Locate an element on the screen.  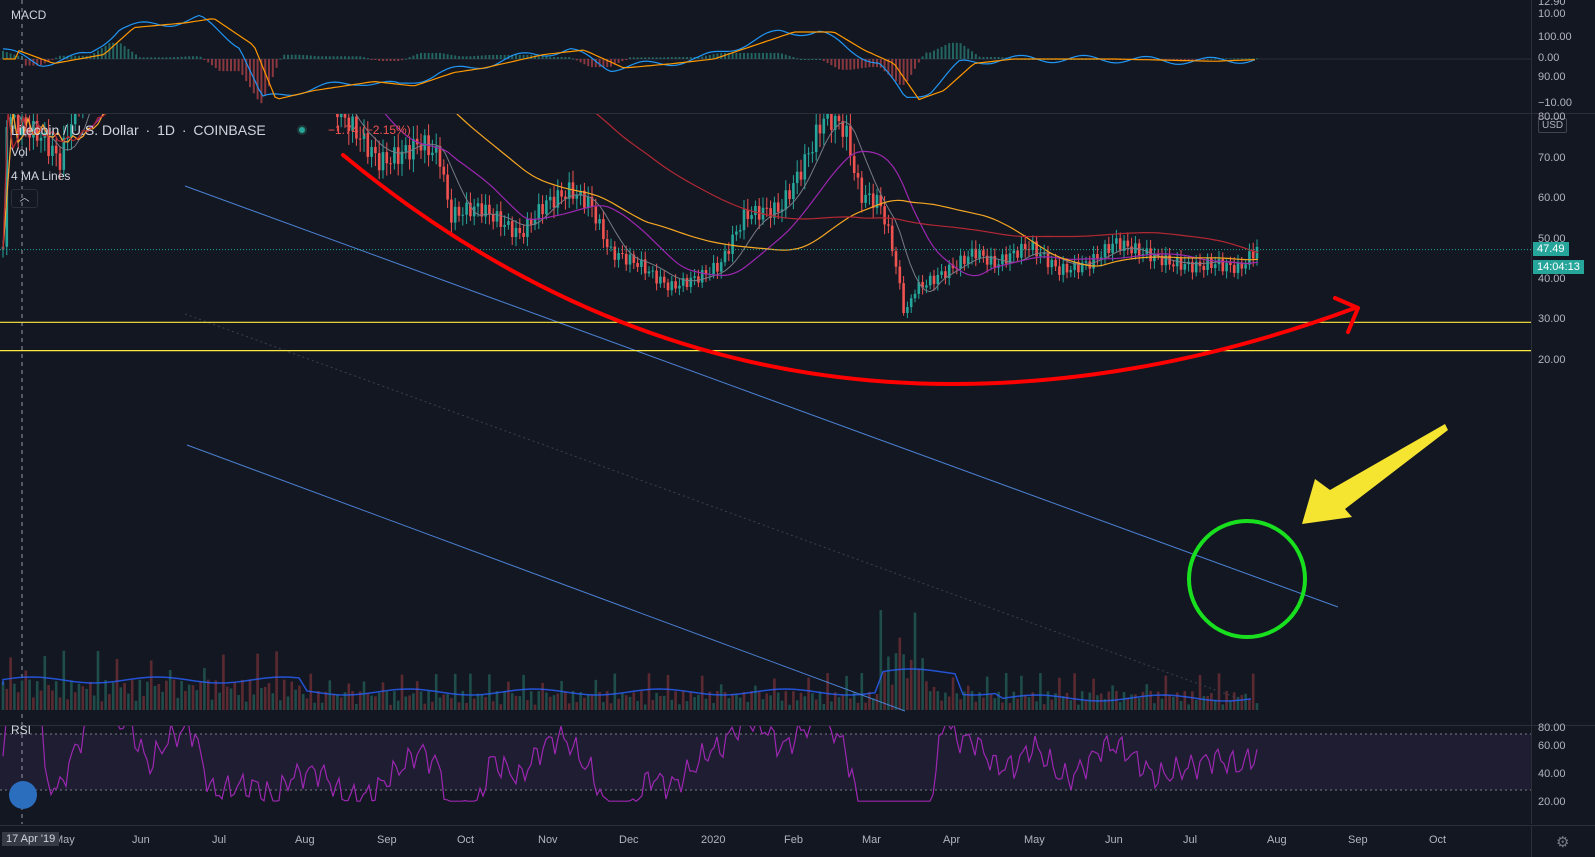
gear-icon: ⚙ is located at coordinates (1563, 842).